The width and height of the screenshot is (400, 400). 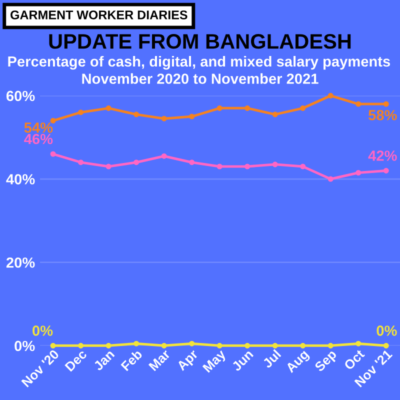 I want to click on x-tick-label: Jul, so click(x=272, y=359).